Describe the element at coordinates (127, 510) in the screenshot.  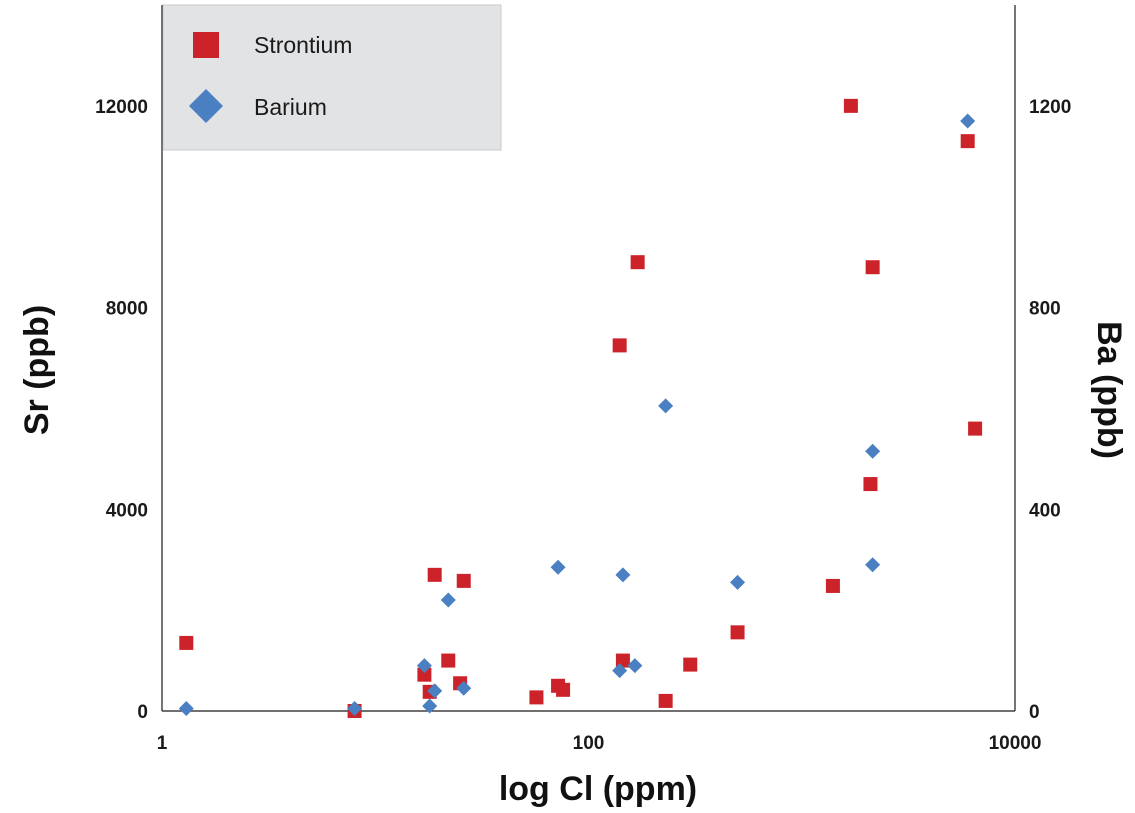
I see `y-tick-label: 4000` at that location.